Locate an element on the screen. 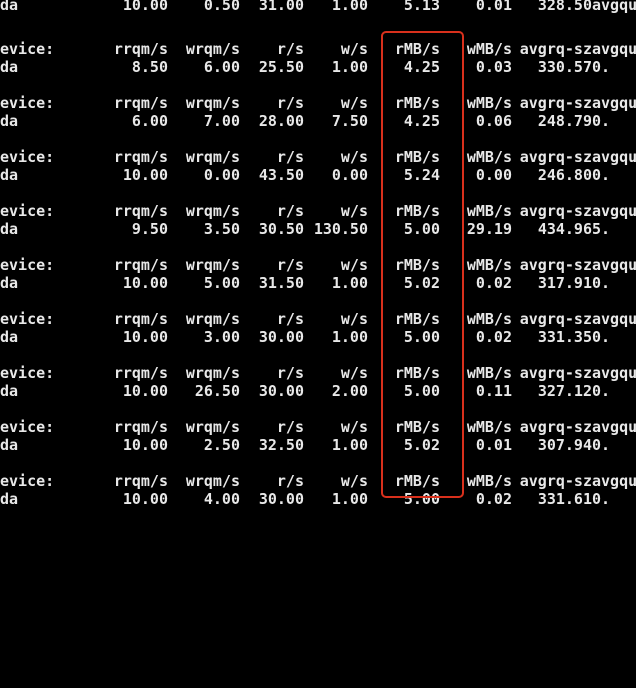  avgrq-sz-value: 307.94 is located at coordinates (552, 445).